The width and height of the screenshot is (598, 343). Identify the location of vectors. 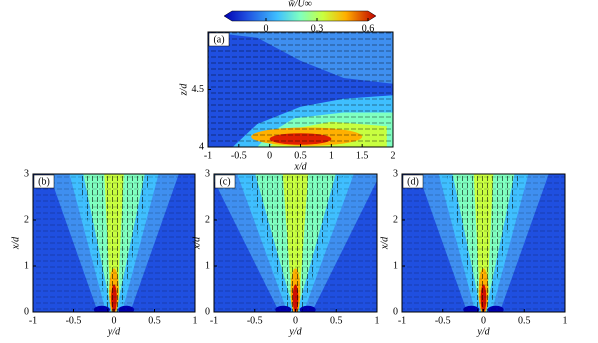
(300, 89).